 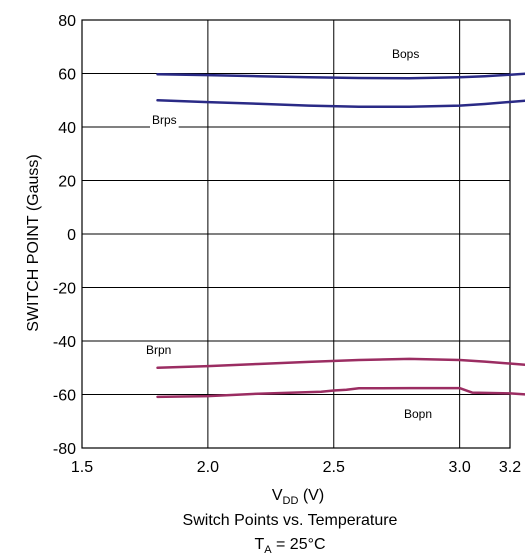 I want to click on y-tick-label: 40, so click(x=67, y=128).